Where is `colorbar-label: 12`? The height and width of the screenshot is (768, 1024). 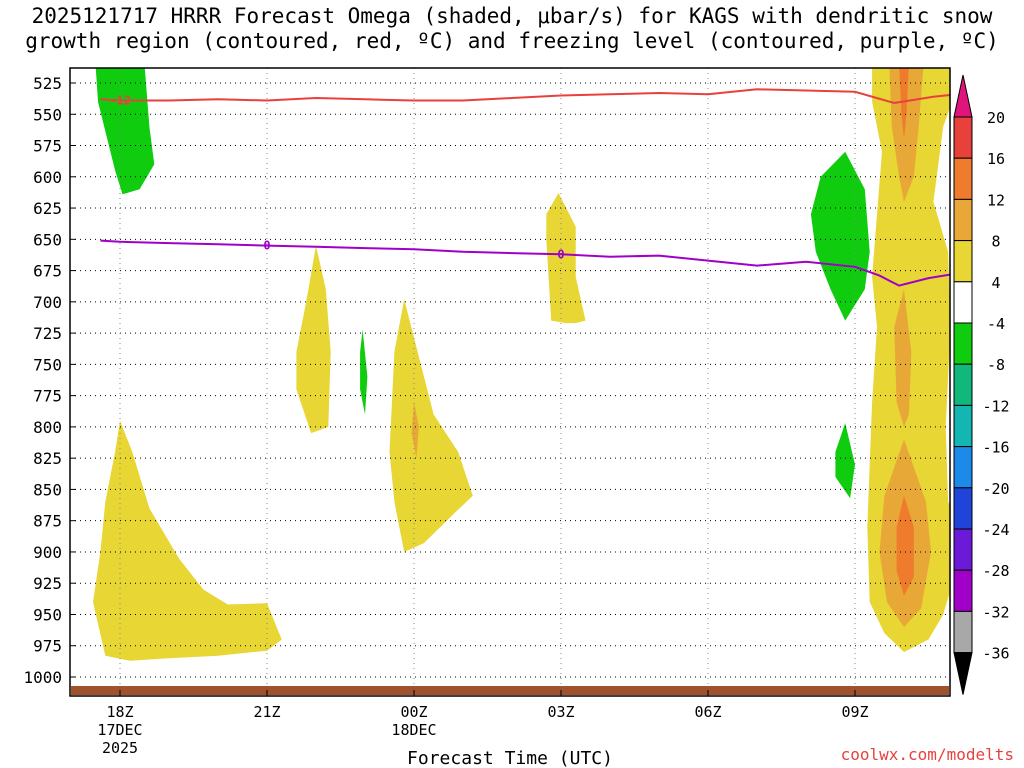
colorbar-label: 12 is located at coordinates (996, 200).